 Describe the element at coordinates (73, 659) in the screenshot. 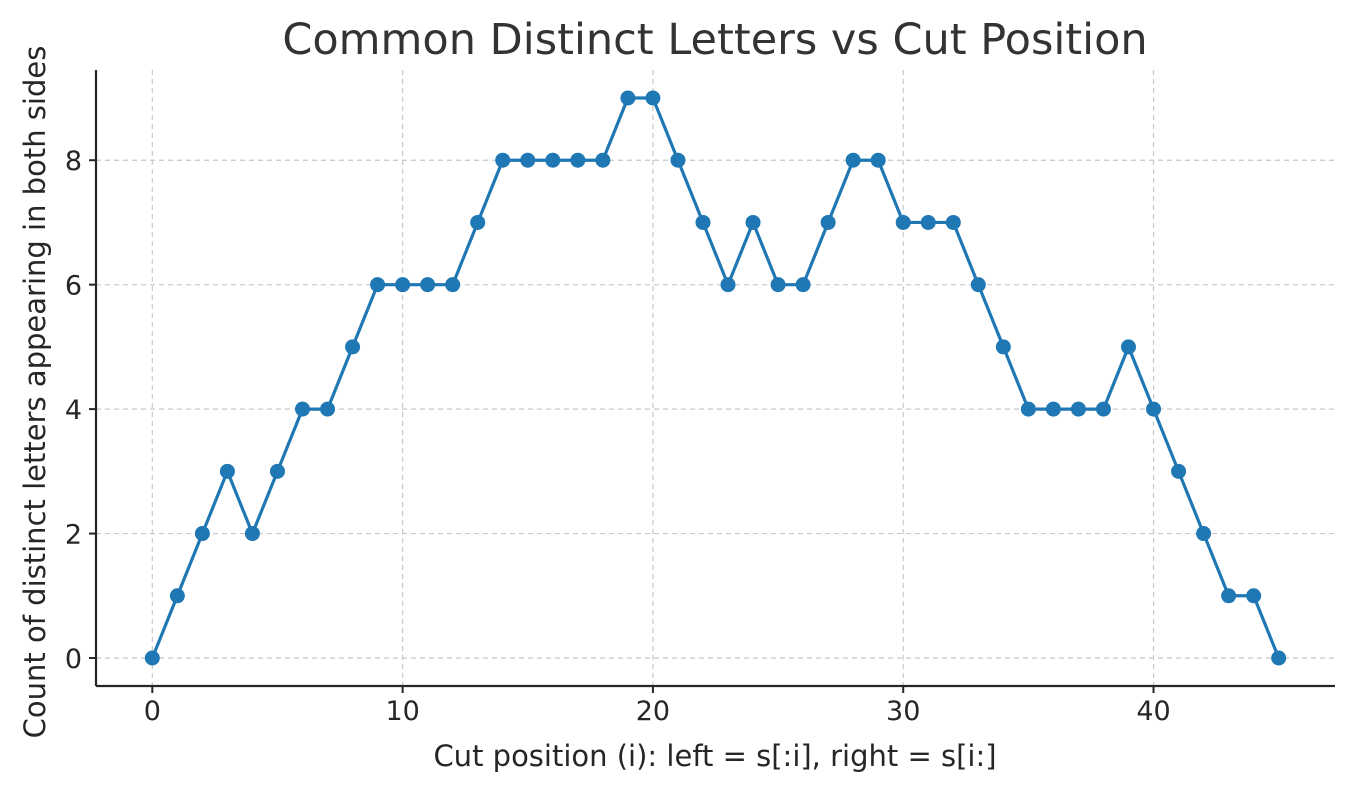

I see `y-tick-label: 0` at that location.